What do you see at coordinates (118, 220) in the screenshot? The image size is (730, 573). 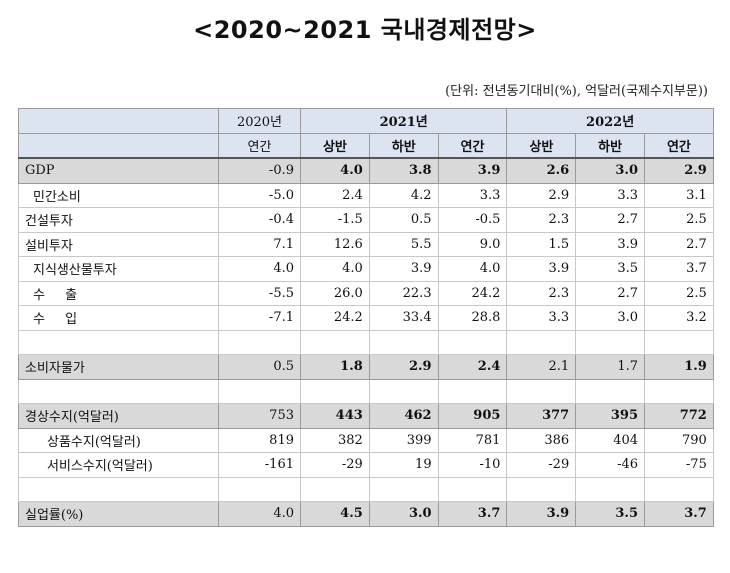 I see `row-label: 건설투자` at bounding box center [118, 220].